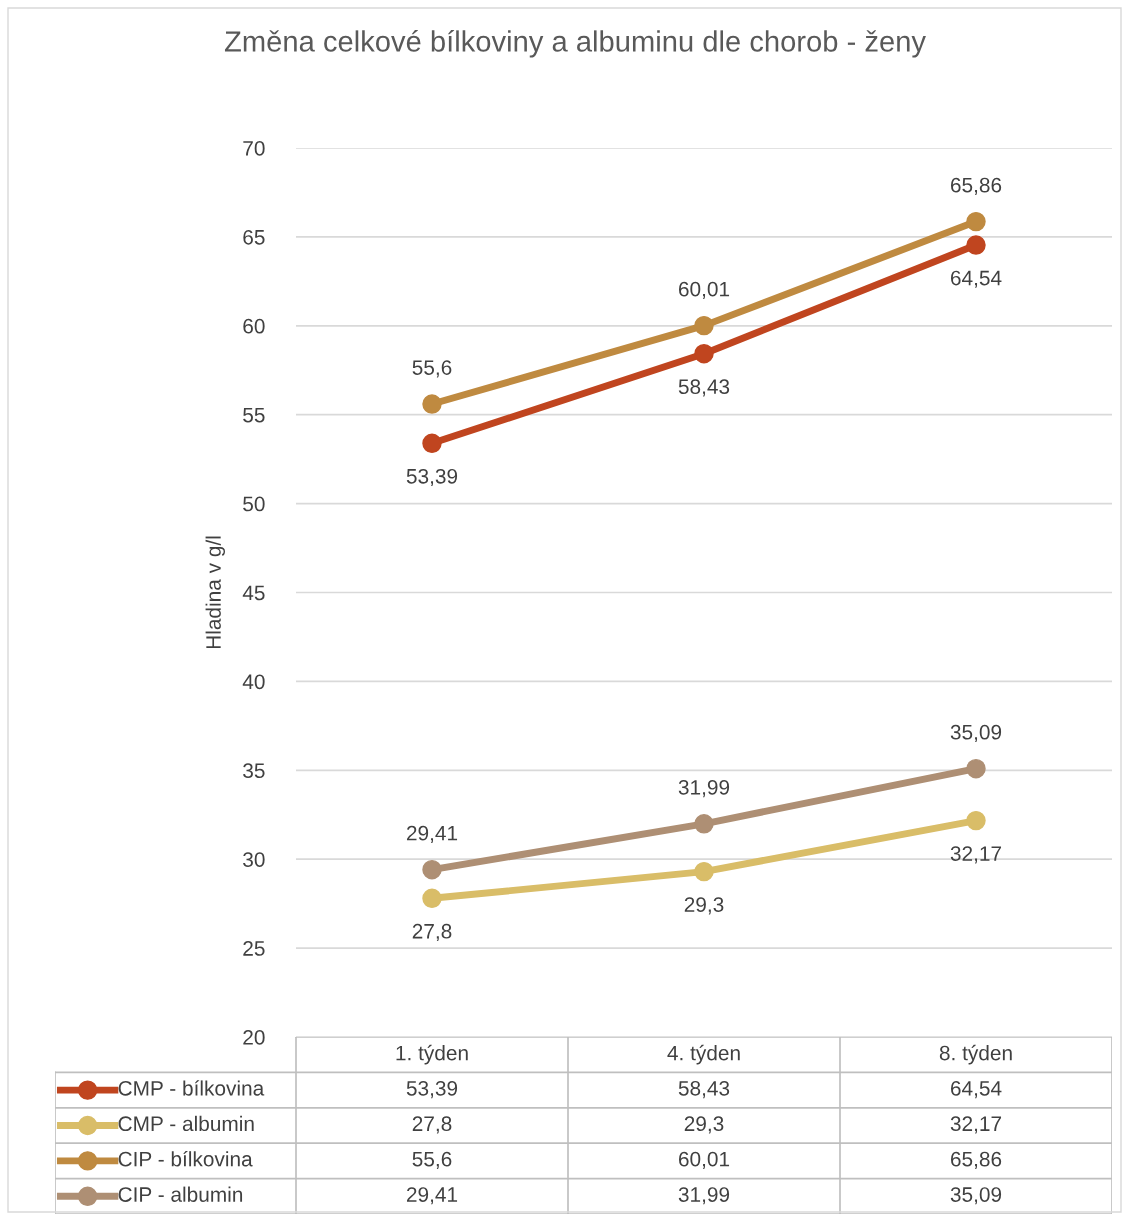 The height and width of the screenshot is (1220, 1129). Describe the element at coordinates (975, 1054) in the screenshot. I see `x-tick-label: 8. týden` at that location.